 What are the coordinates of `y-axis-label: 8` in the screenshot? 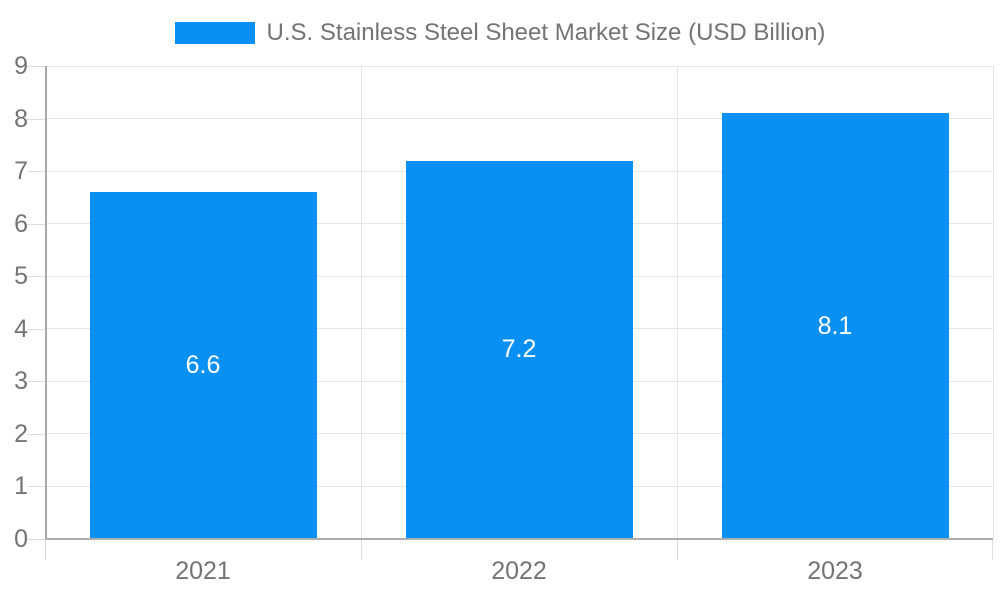 It's located at (21, 118).